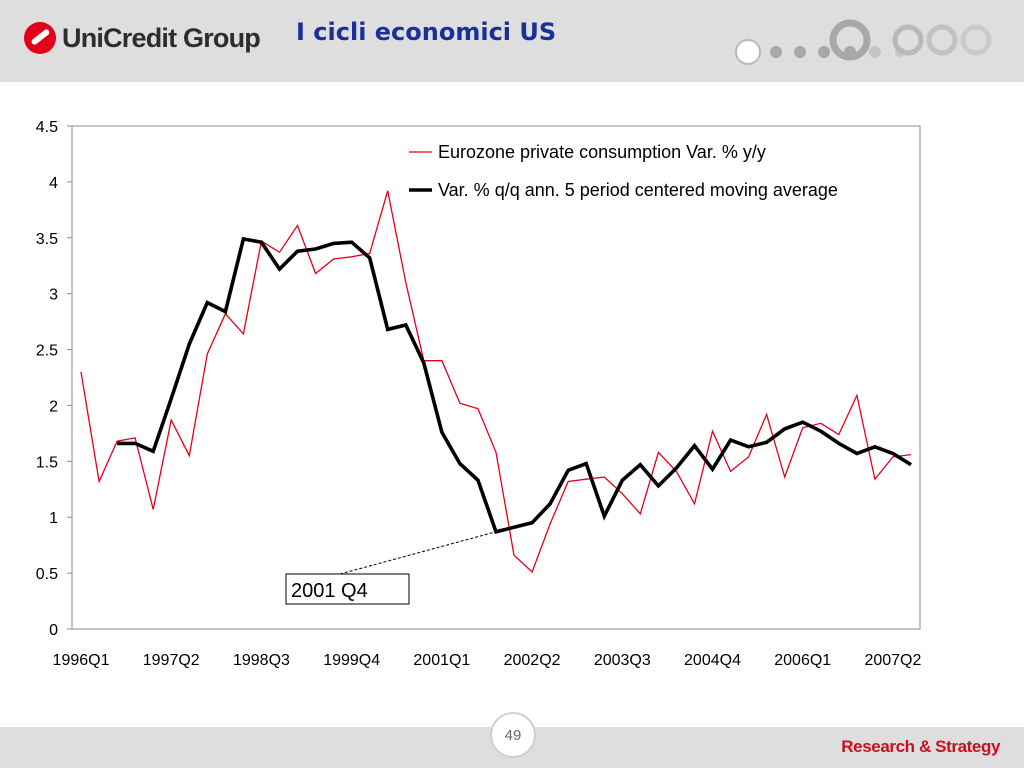 The image size is (1024, 768). I want to click on company-logo: UniCredit Group, so click(142, 38).